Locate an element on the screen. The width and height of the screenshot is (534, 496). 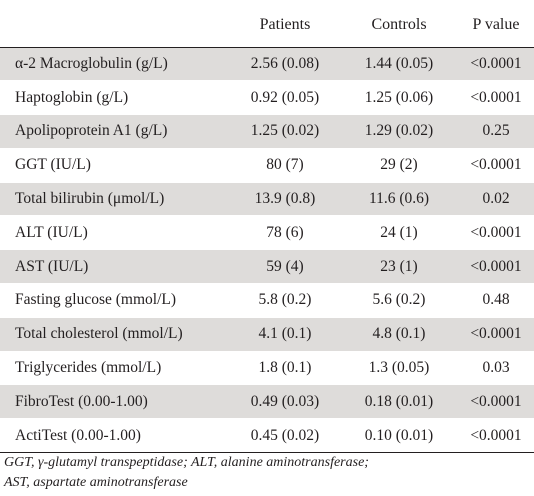
row-p-value: 0.25 is located at coordinates (496, 131).